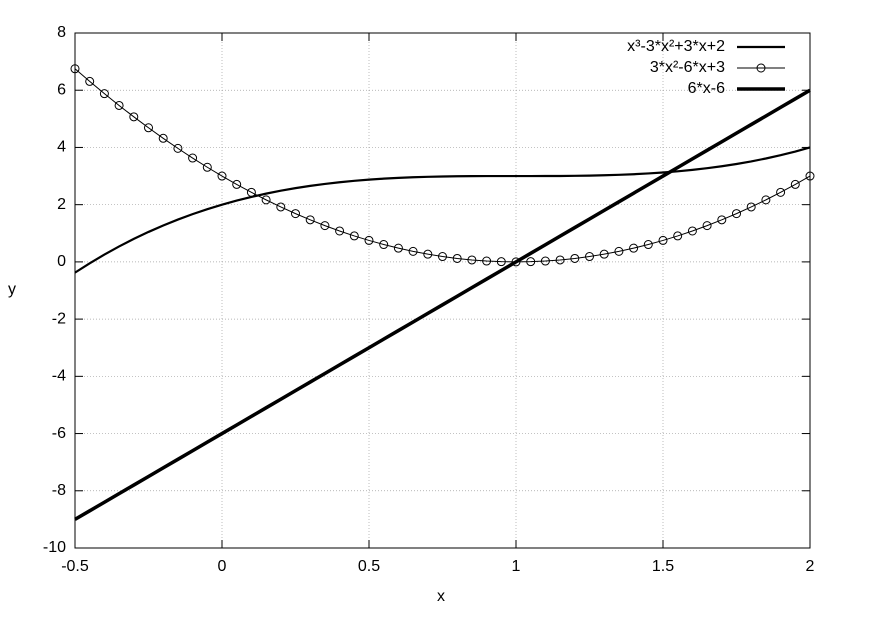  Describe the element at coordinates (810, 566) in the screenshot. I see `x-tick-label: 2` at that location.